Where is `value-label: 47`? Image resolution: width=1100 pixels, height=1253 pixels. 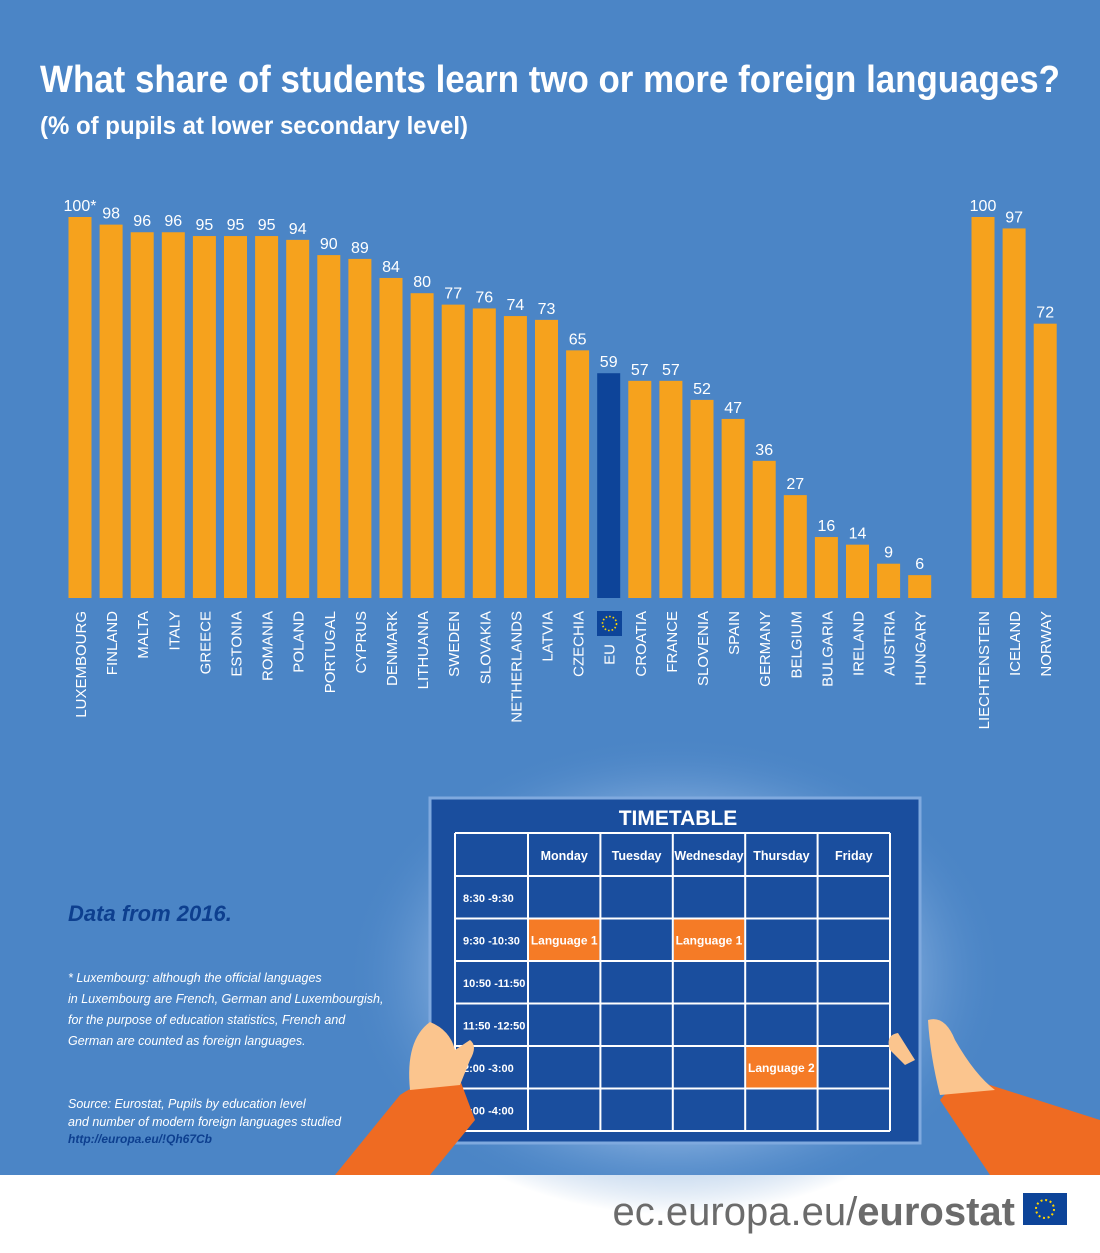 value-label: 47 is located at coordinates (733, 408).